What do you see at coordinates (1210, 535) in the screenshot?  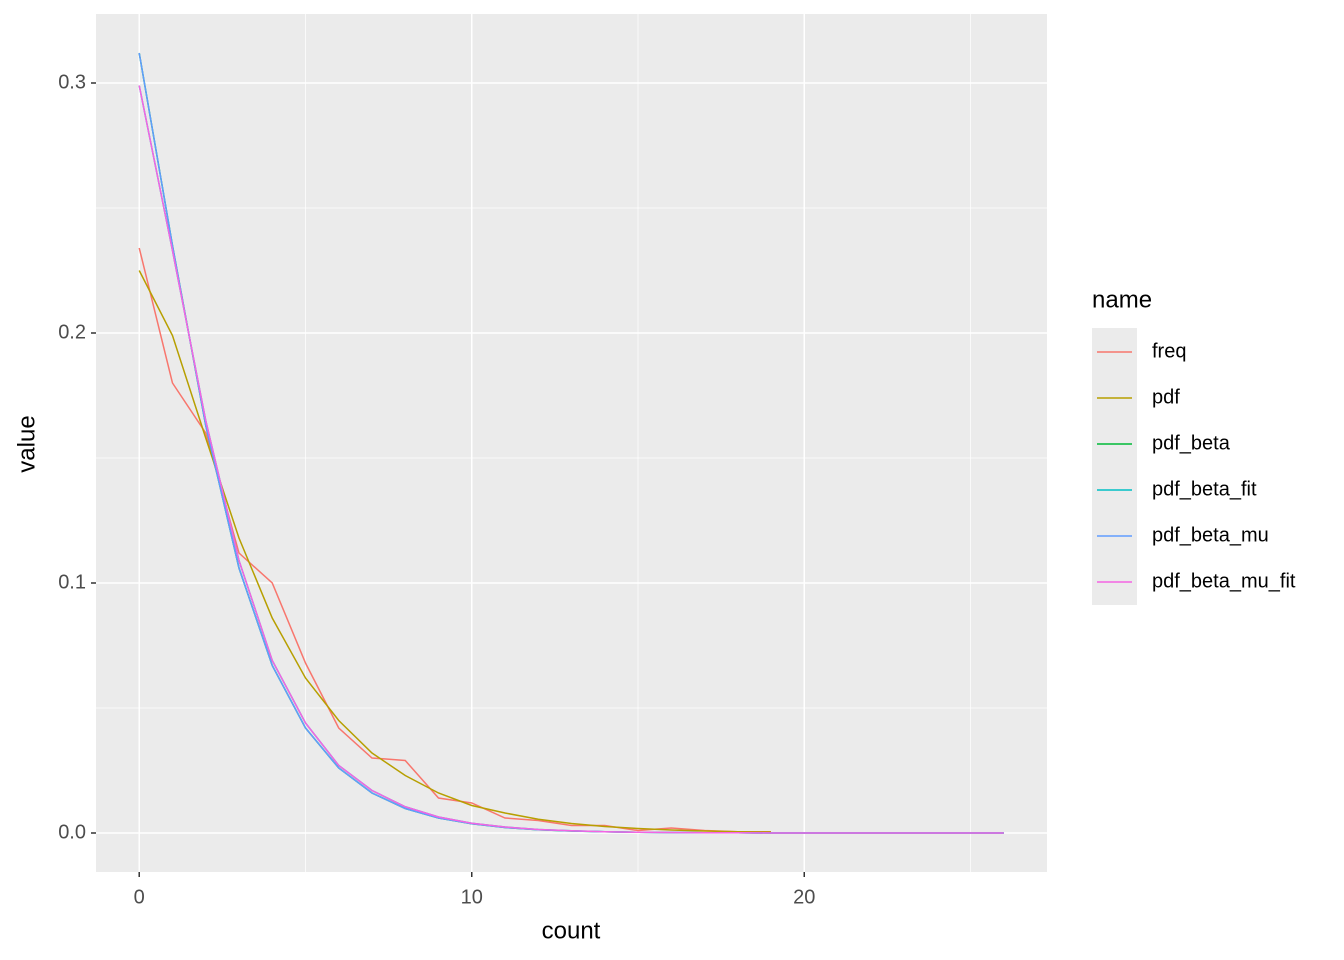 I see `legend-label: pdf_beta_mu` at bounding box center [1210, 535].